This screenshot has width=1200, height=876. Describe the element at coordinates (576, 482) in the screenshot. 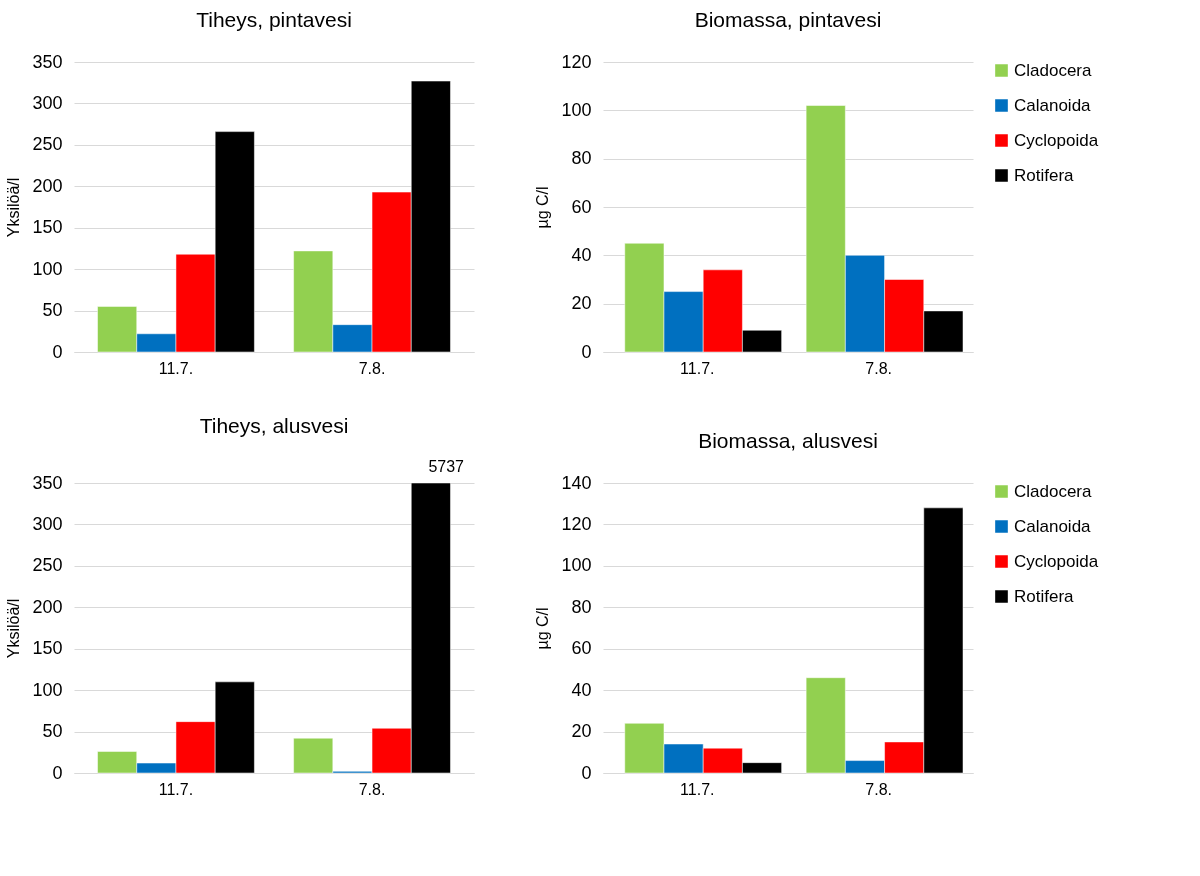

I see `y-tick-label: 140` at that location.